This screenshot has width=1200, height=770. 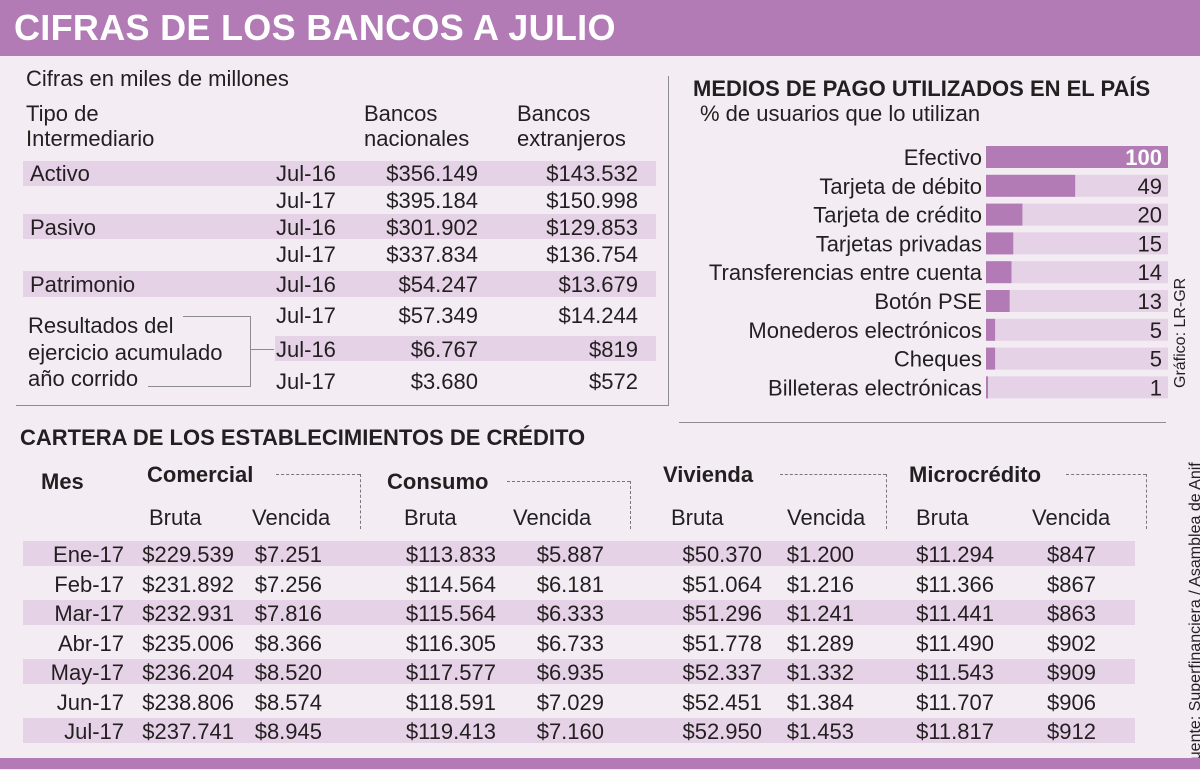 I want to click on category-label: Tarjetas privadas, so click(x=899, y=243).